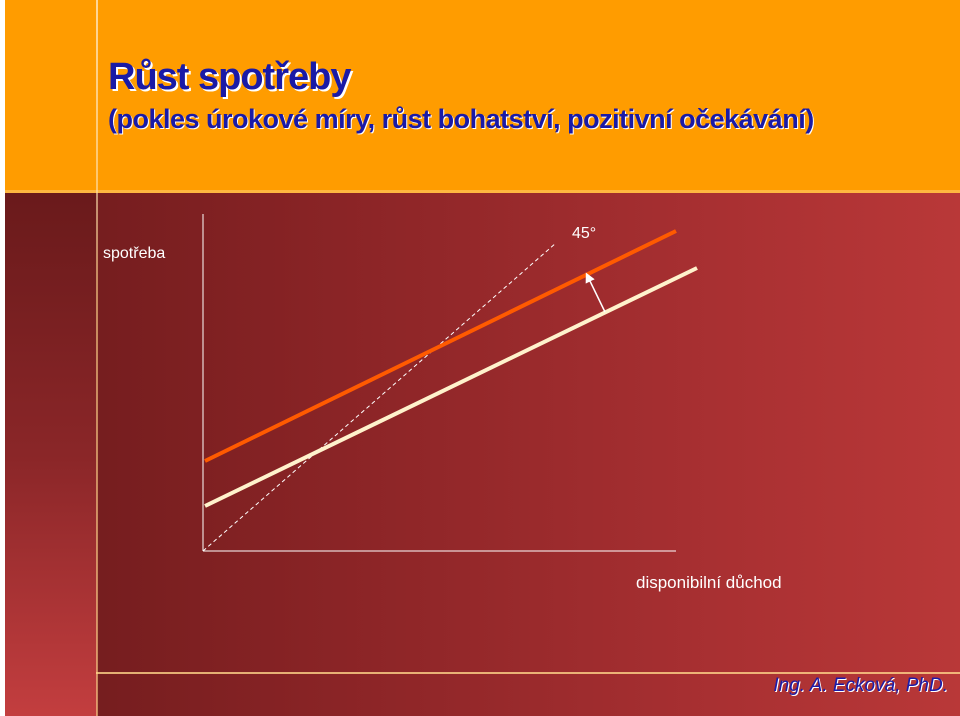  What do you see at coordinates (709, 582) in the screenshot?
I see `x-axis-label: disponibilní důchod` at bounding box center [709, 582].